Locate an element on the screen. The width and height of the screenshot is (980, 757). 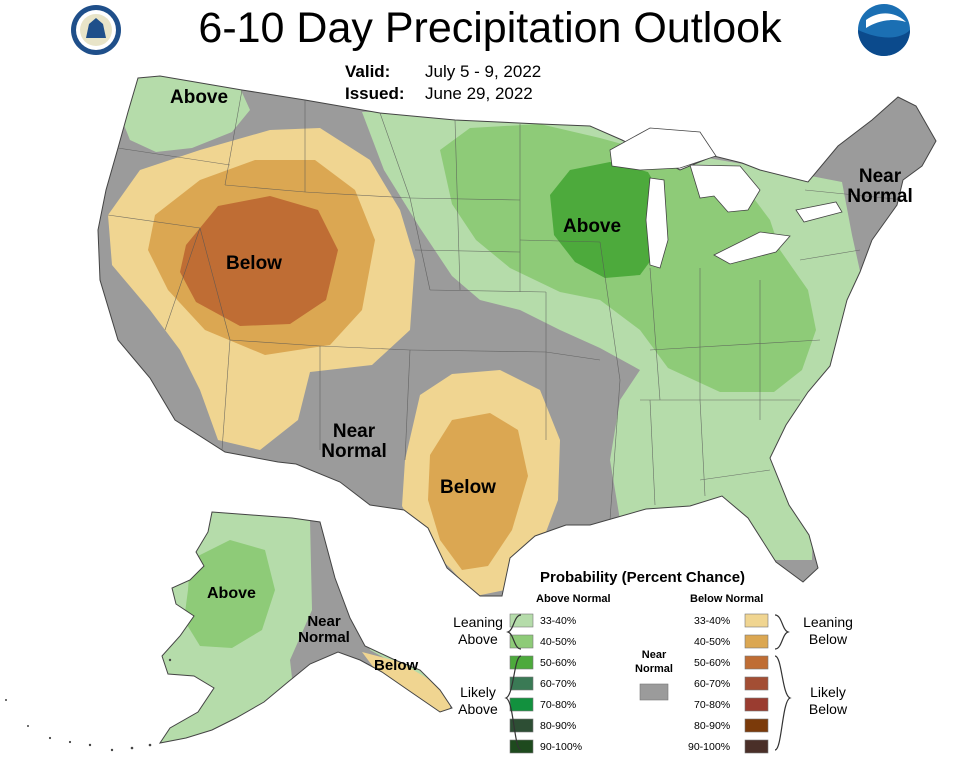
map-label-west-below: Below is located at coordinates (254, 263).